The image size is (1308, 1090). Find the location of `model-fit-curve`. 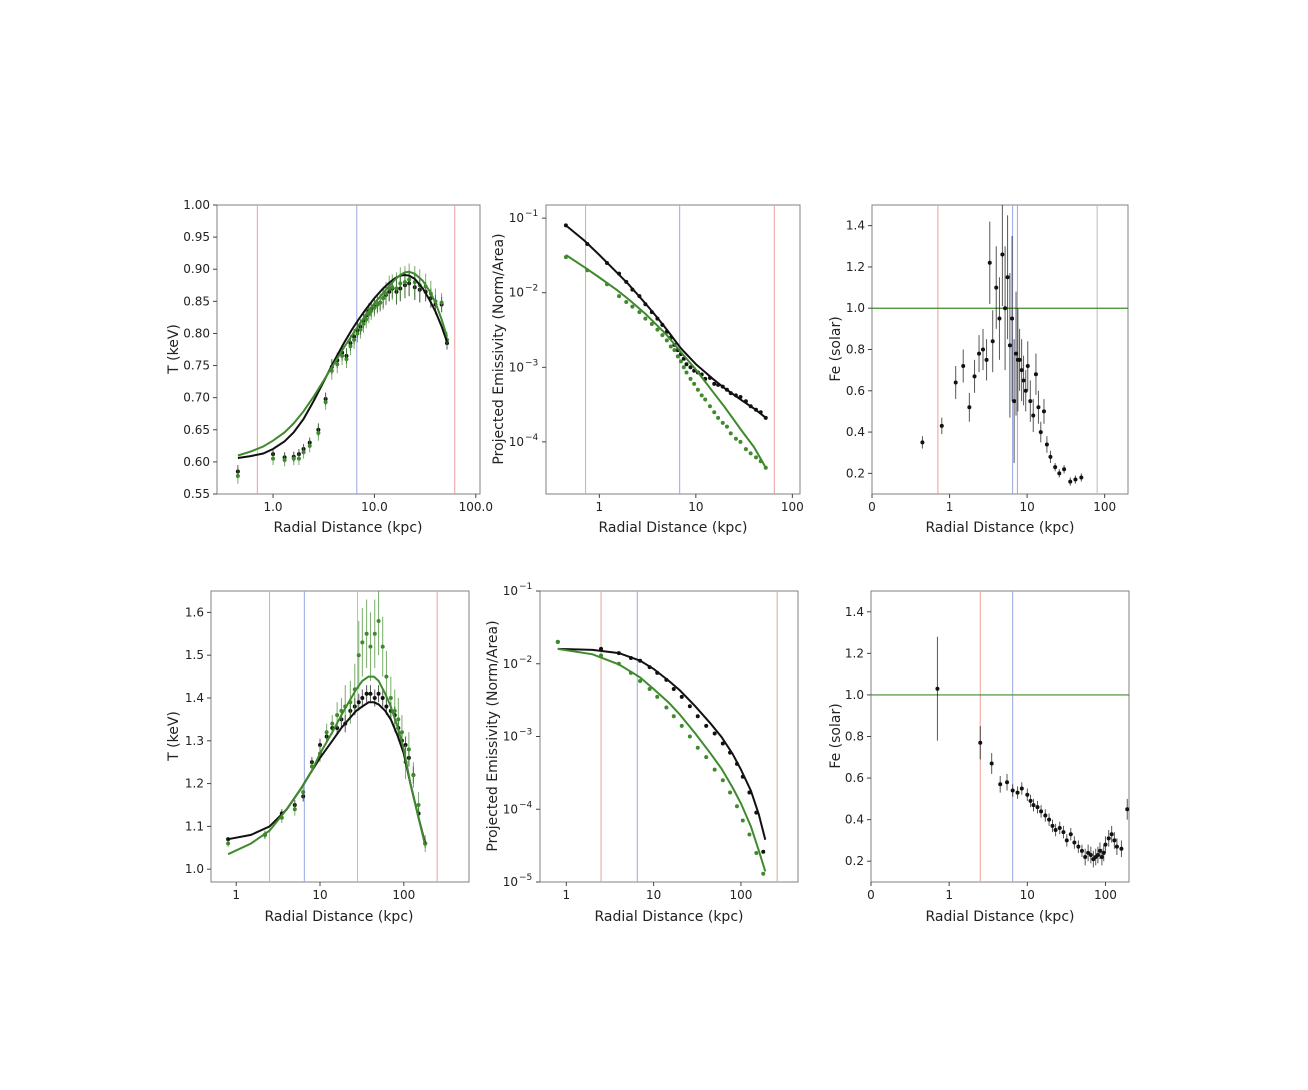

model-fit-curve is located at coordinates (327, 765).